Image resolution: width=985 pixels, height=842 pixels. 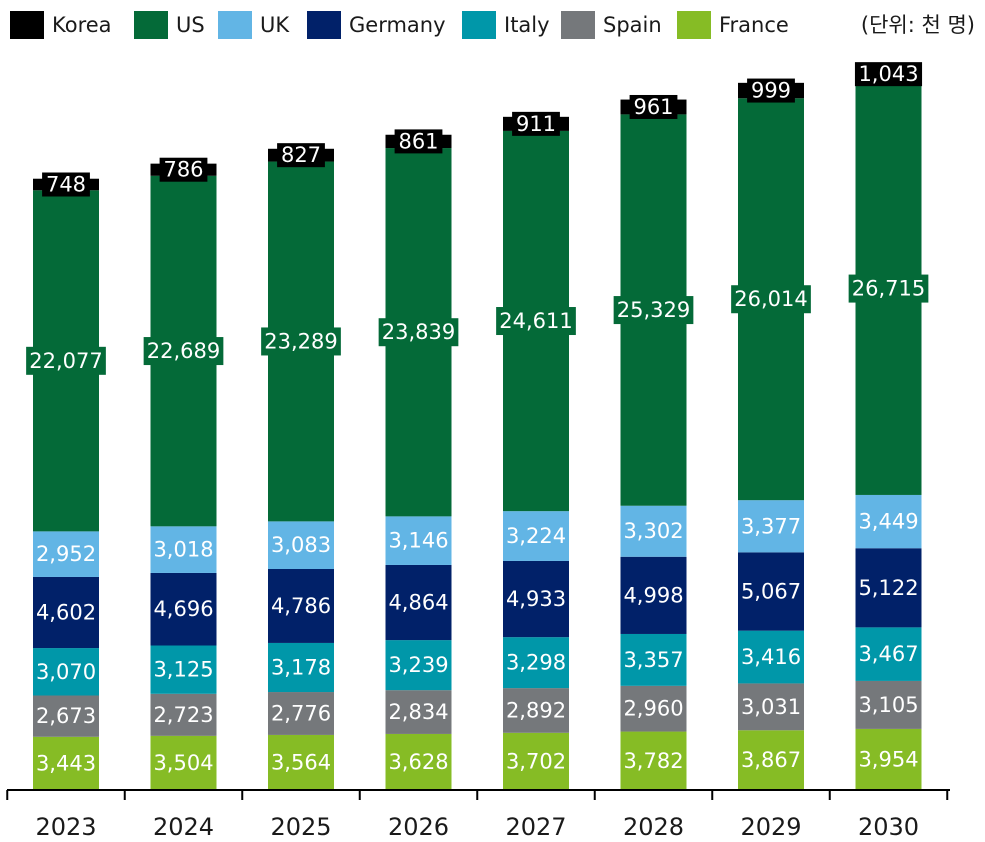 I want to click on bar-segment-germany-2028, so click(x=653, y=595).